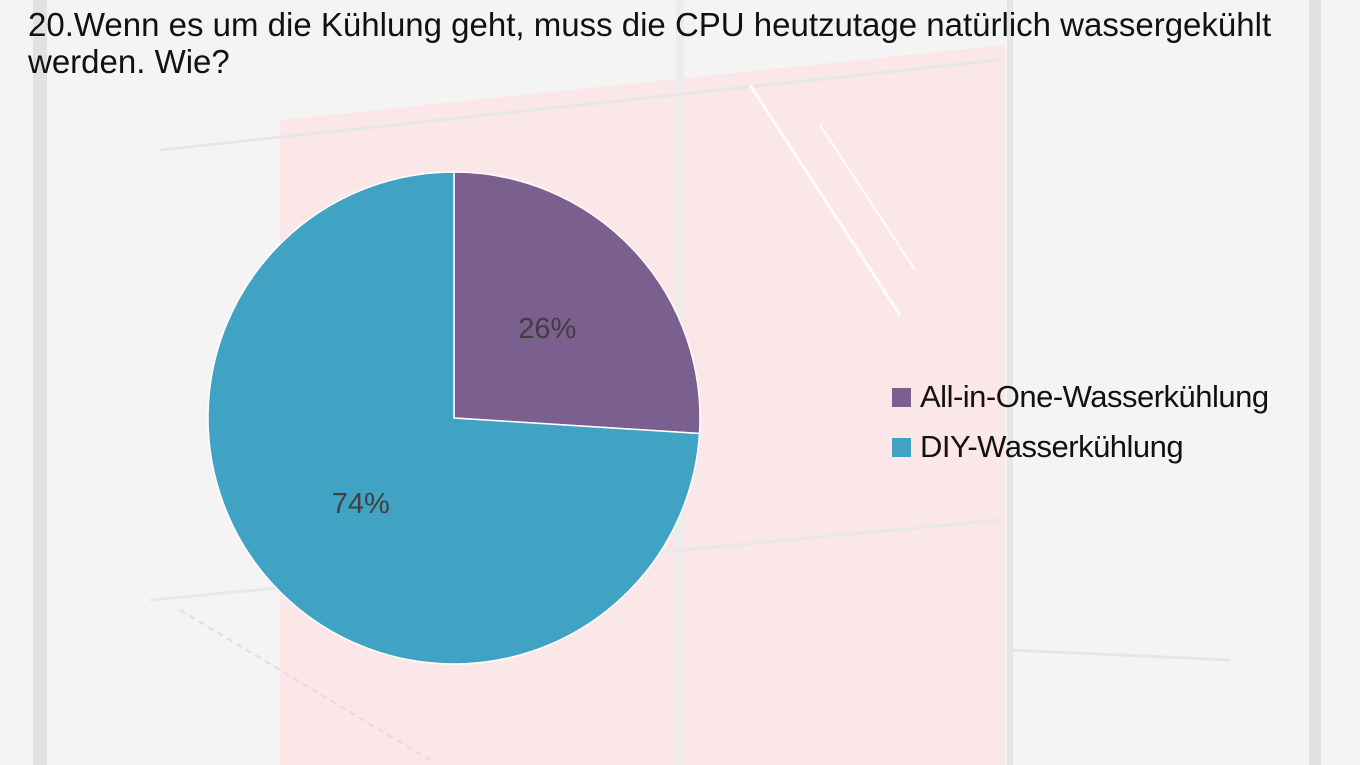 The image size is (1360, 765). I want to click on legend-label-aio: All-in-One-Wasserkühlung, so click(1094, 396).